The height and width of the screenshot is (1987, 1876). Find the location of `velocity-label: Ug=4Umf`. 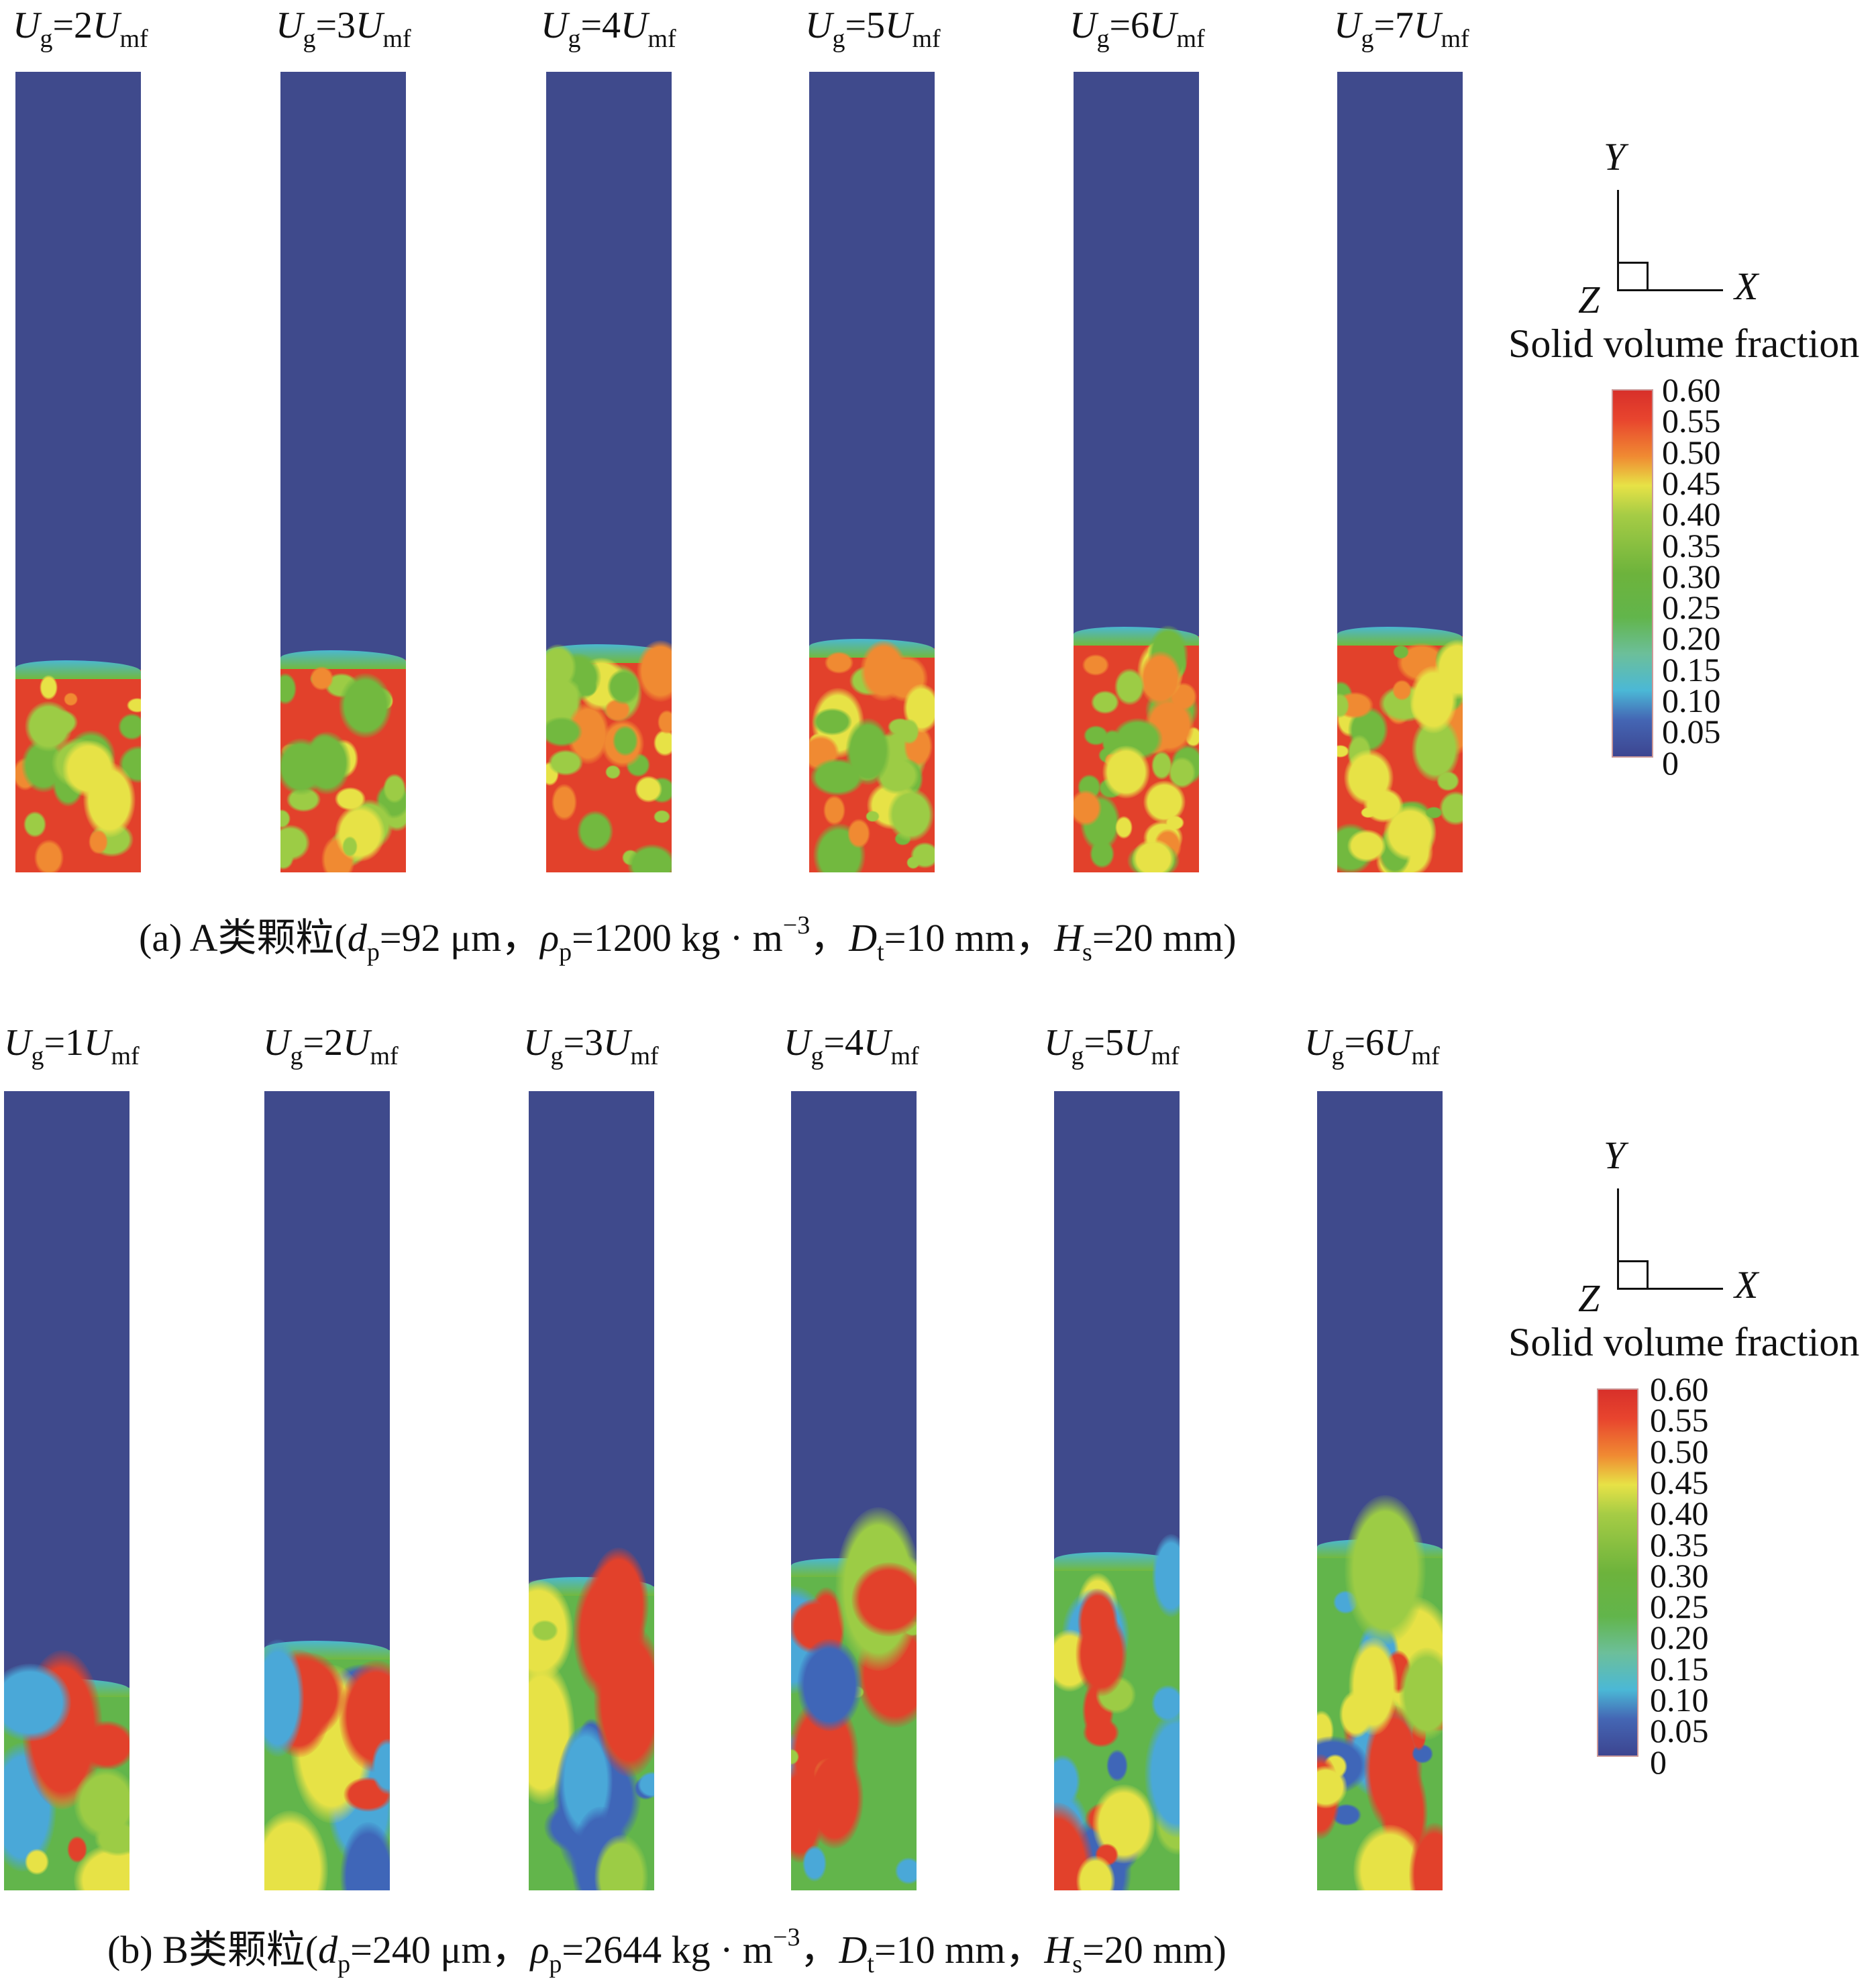

velocity-label: Ug=4Umf is located at coordinates (608, 29).